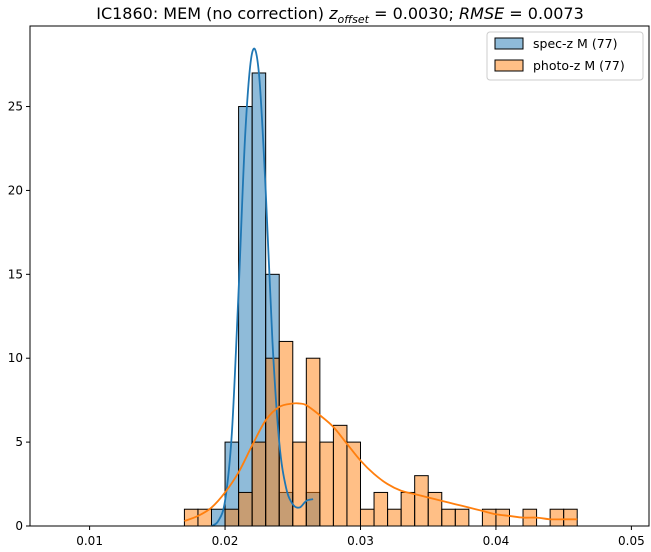  I want to click on y-tick-label: 15, so click(15, 274).